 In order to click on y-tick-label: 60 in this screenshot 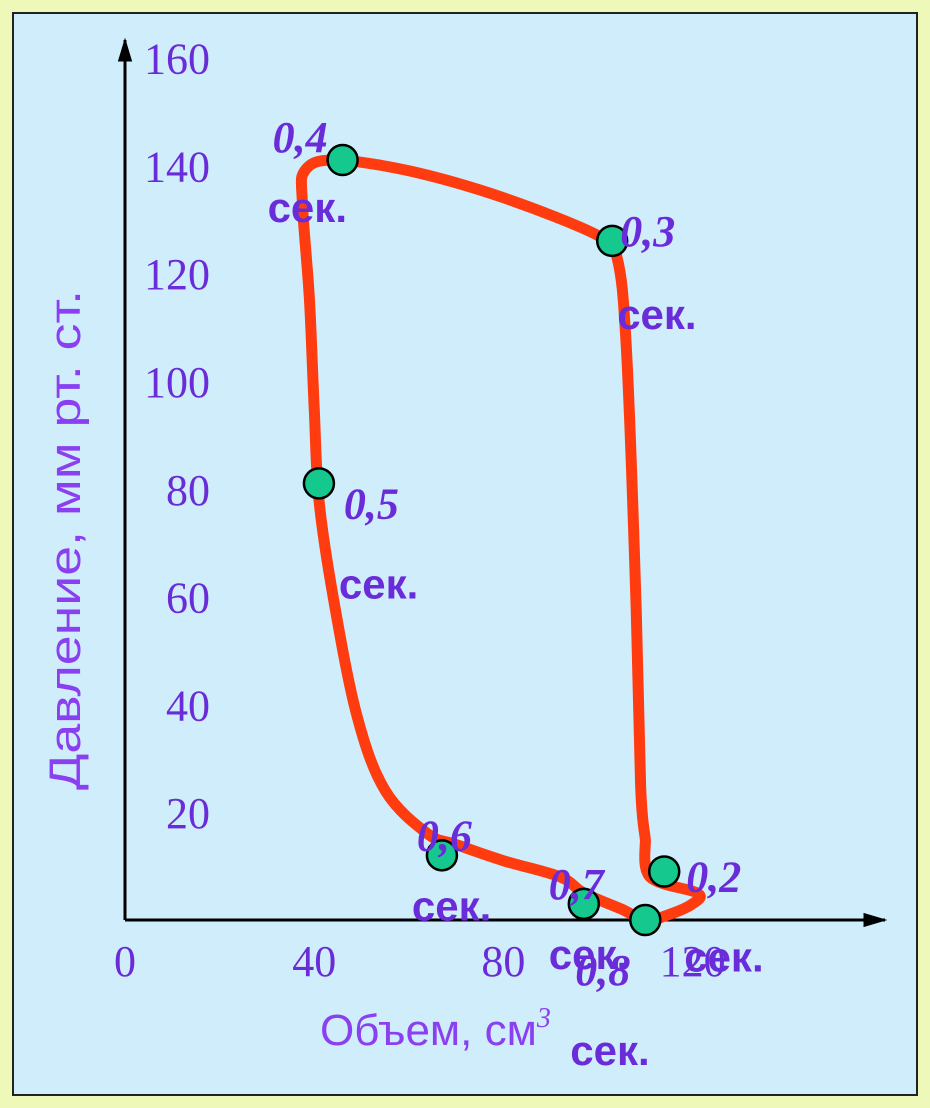, I will do `click(188, 598)`.